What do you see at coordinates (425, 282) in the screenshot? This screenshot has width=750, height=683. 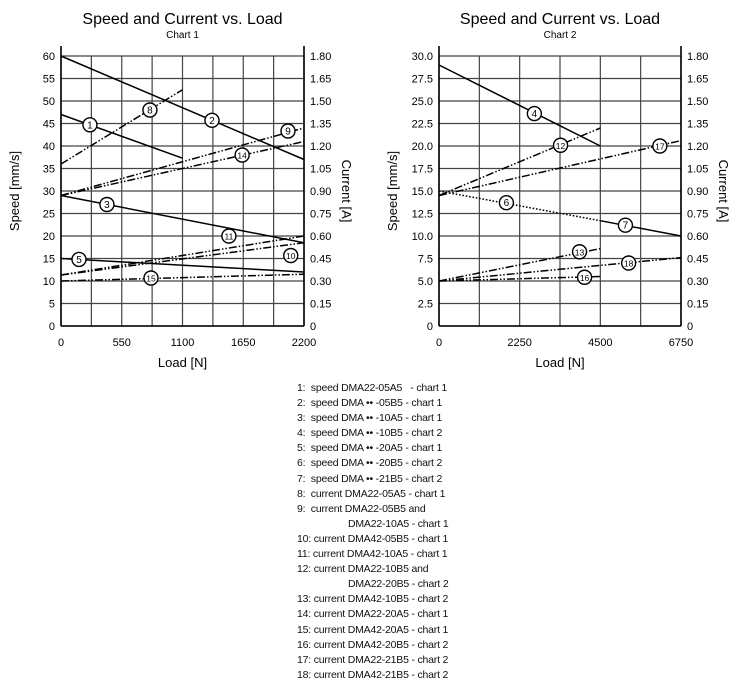 I see `y-tick-label: 5.0` at bounding box center [425, 282].